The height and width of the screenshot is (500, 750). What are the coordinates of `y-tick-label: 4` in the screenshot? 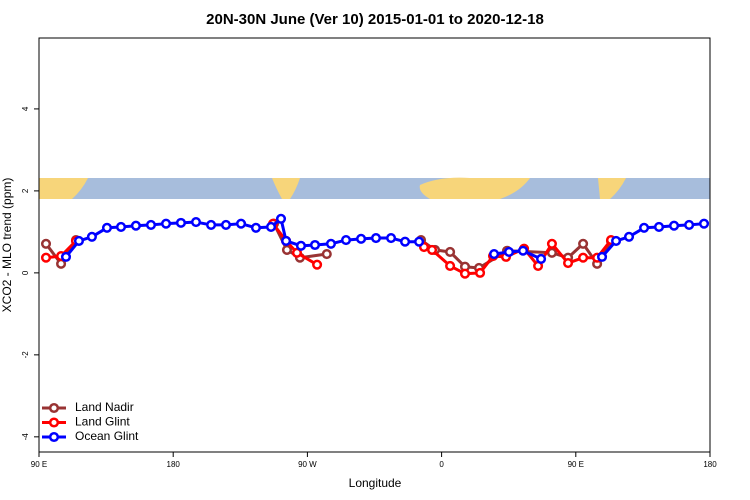 It's located at (25, 108).